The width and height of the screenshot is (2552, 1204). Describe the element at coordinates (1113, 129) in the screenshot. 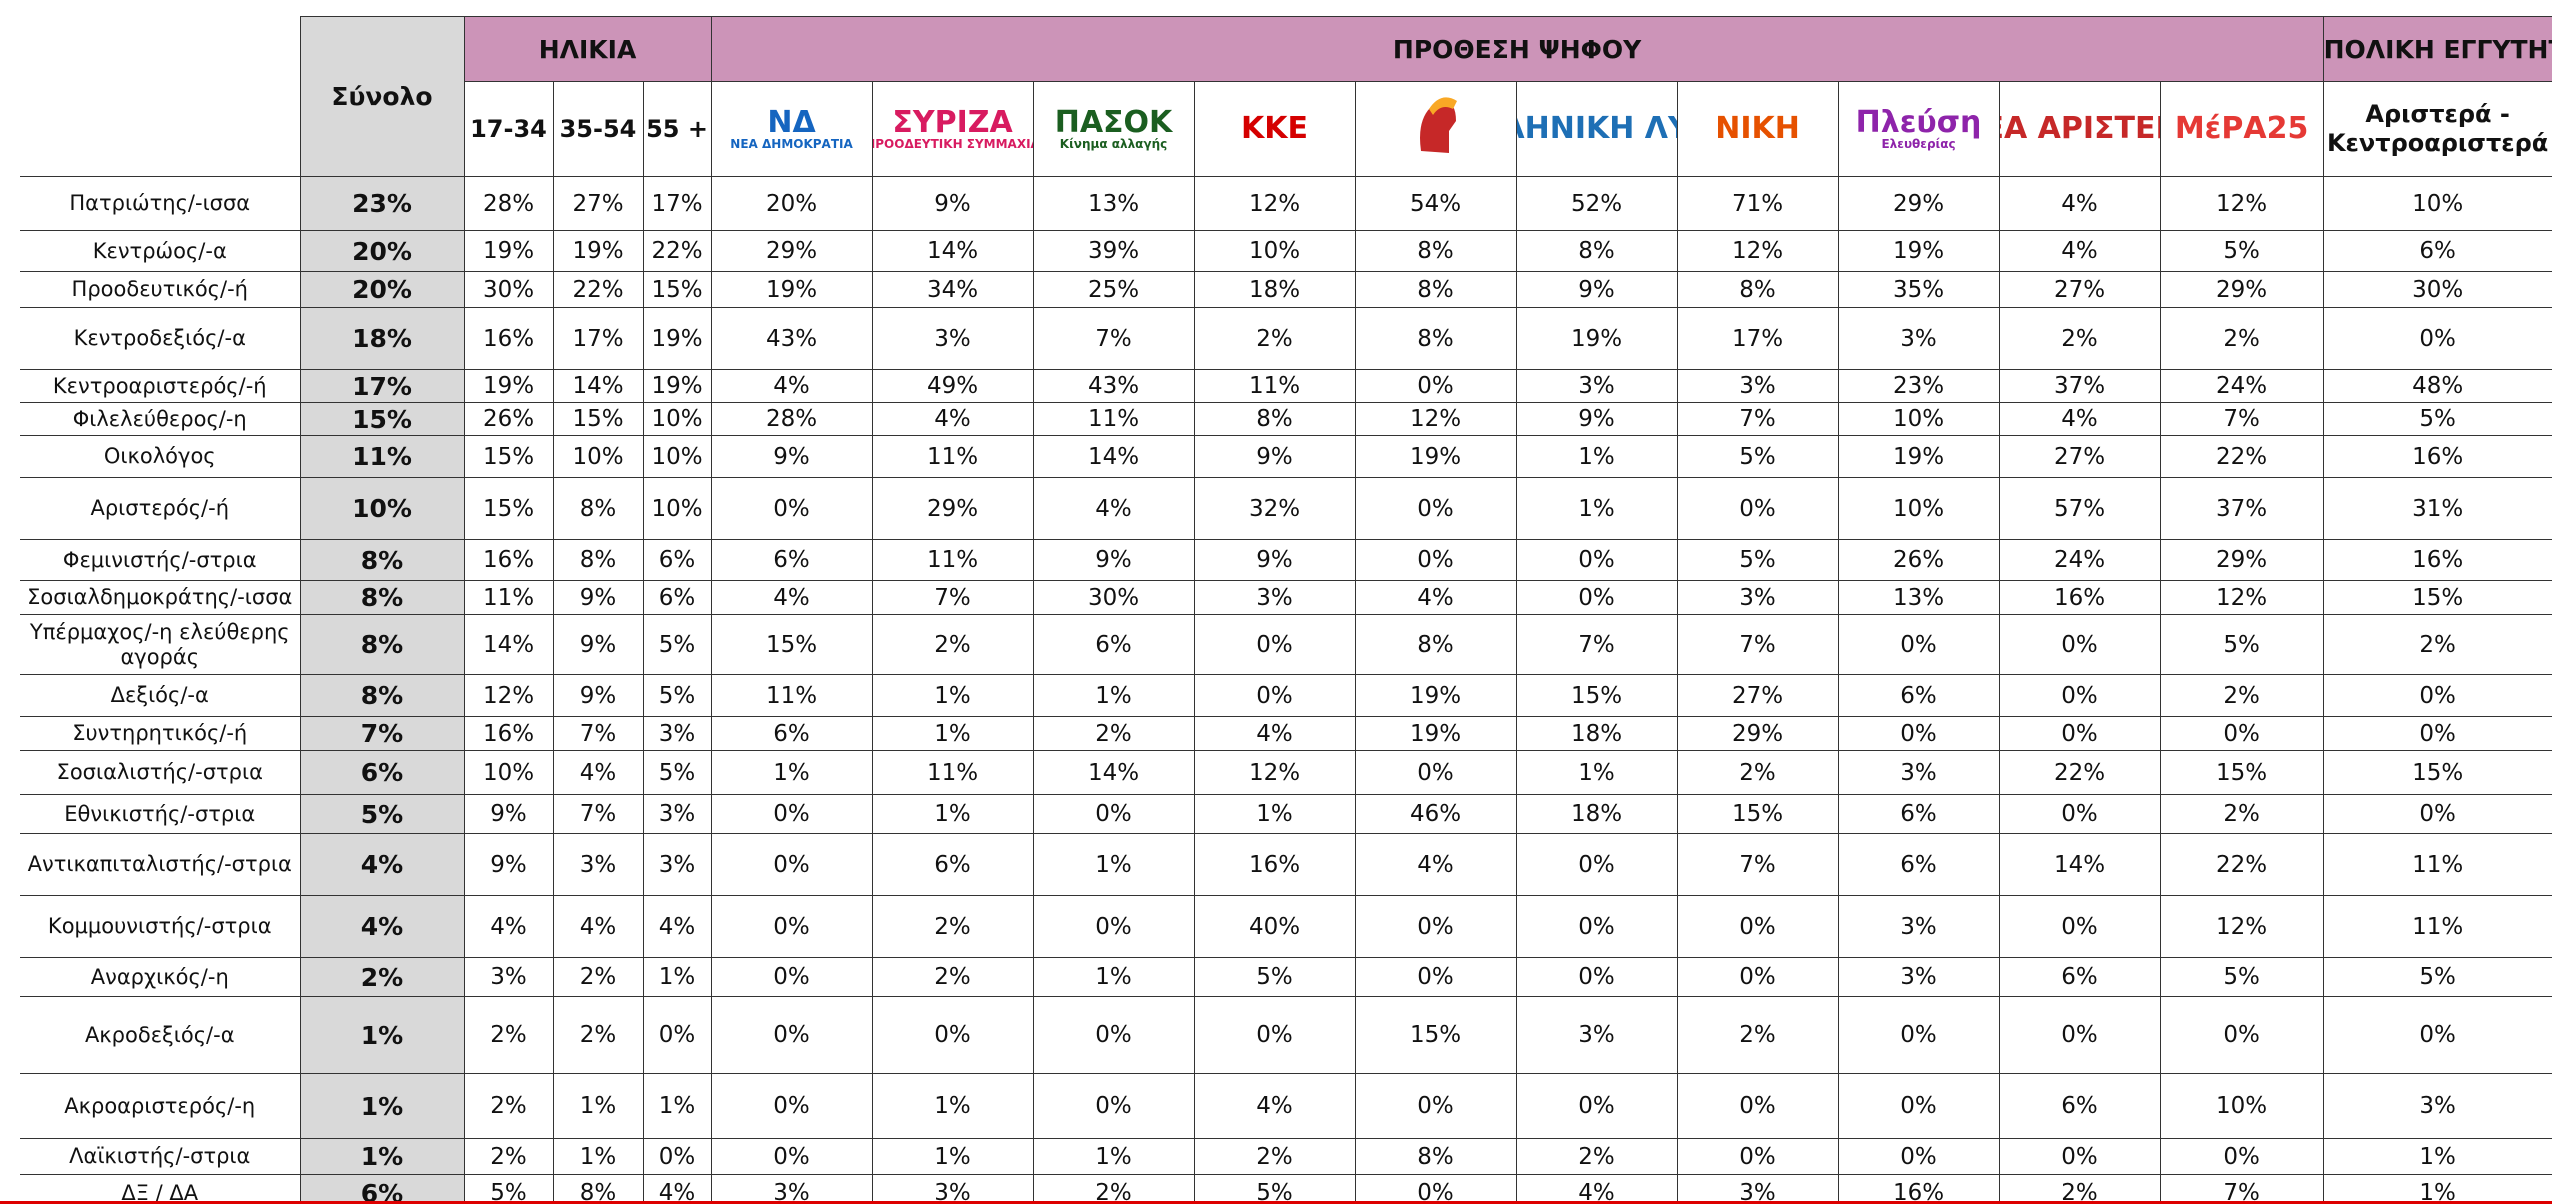

I see `party-logo: ΠΑΣΟΚ Κίνημα αλλαγής` at that location.